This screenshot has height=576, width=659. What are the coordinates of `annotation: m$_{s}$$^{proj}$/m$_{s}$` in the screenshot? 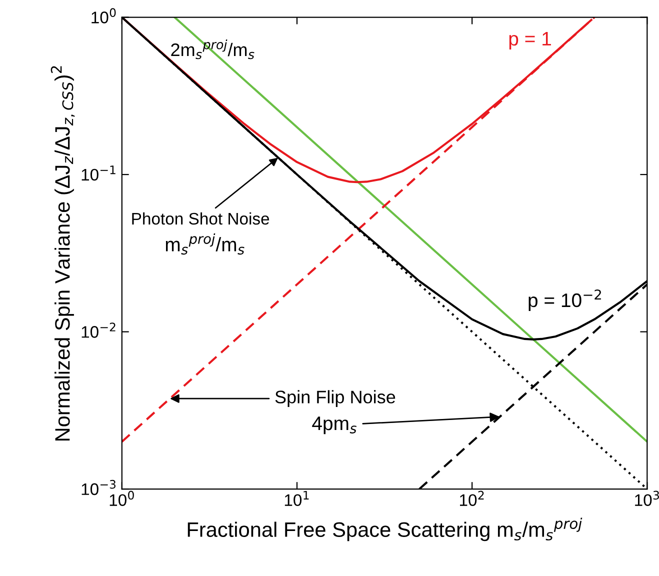 It's located at (205, 244).